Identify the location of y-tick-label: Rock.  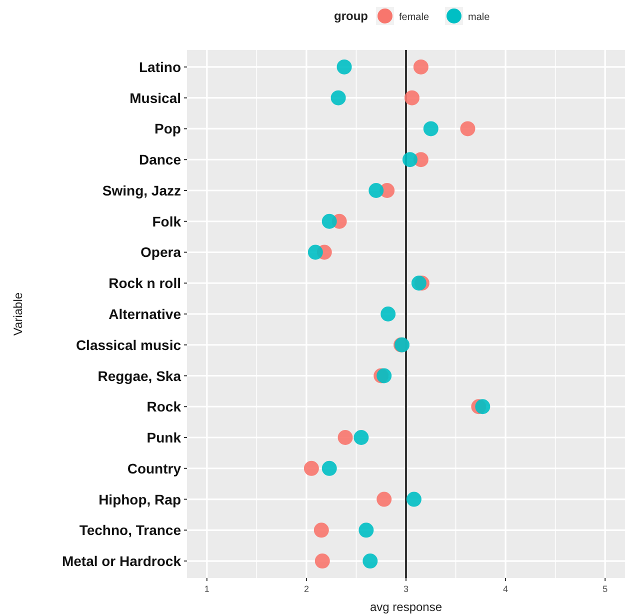
(164, 406).